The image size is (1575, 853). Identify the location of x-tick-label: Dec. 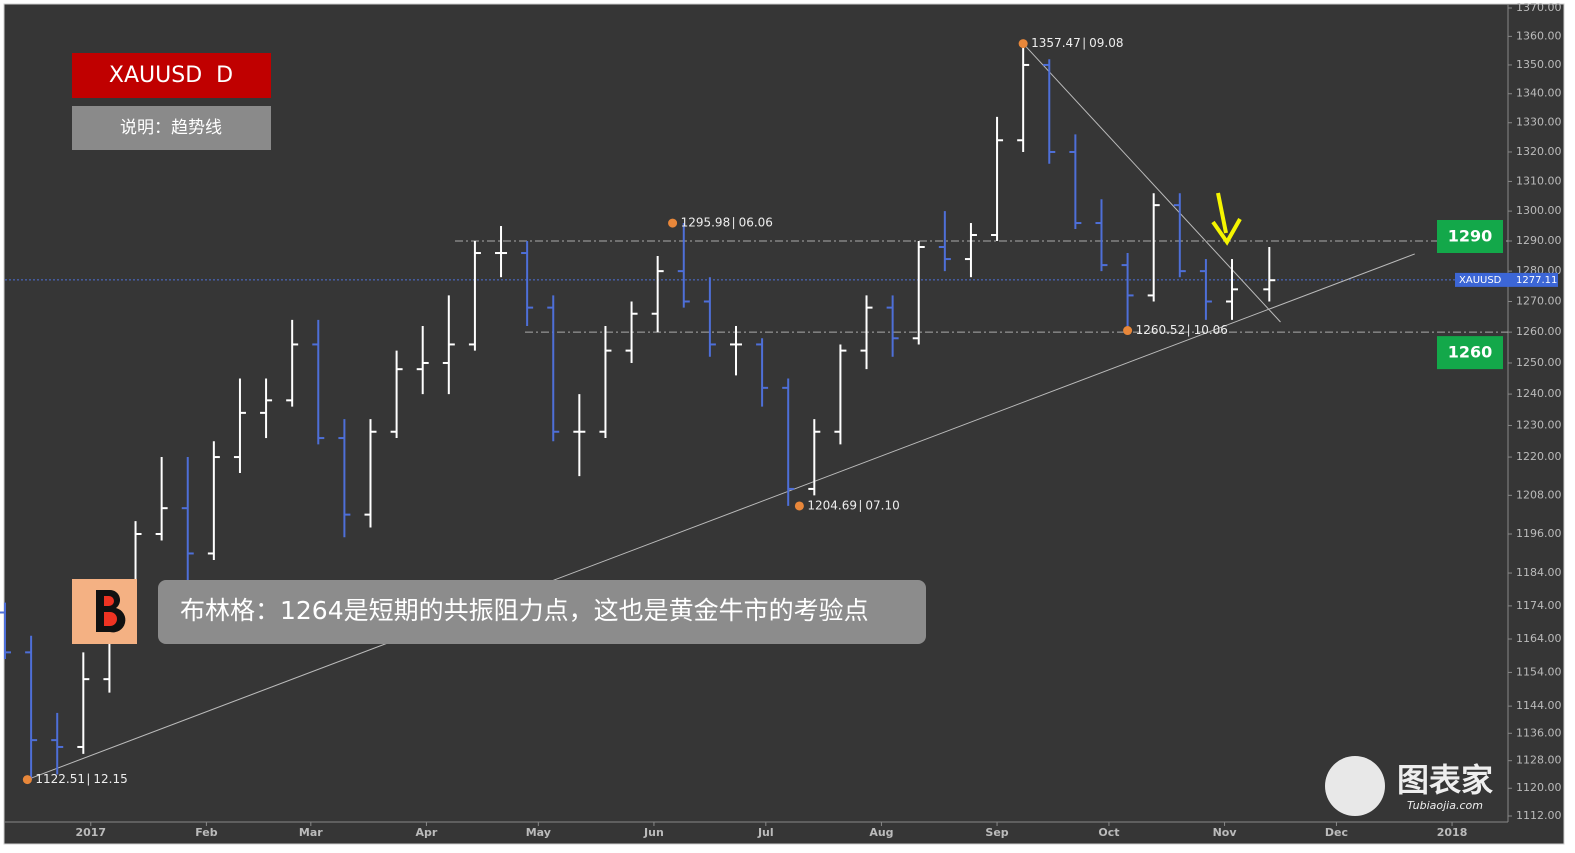
(1336, 832).